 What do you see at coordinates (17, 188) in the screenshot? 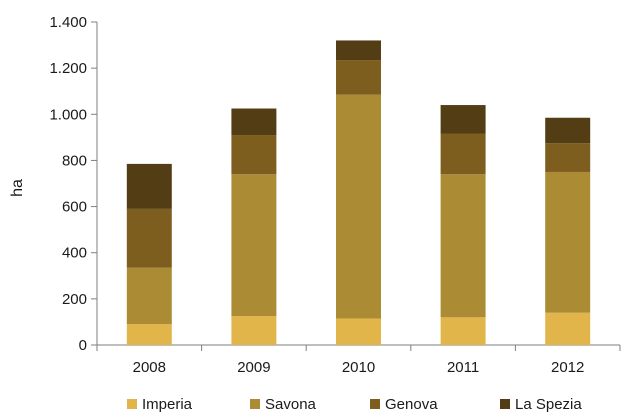
I see `y-axis-label: ha` at bounding box center [17, 188].